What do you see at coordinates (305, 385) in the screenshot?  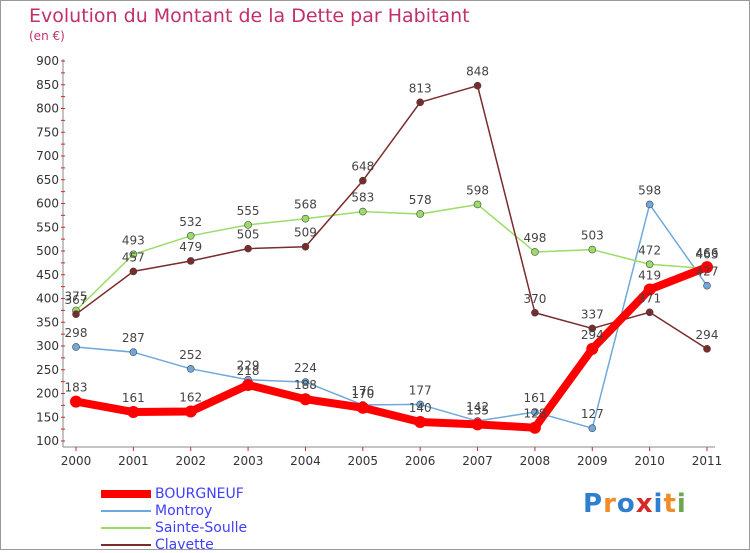 I see `data-label-BOURGNEUF: 188` at bounding box center [305, 385].